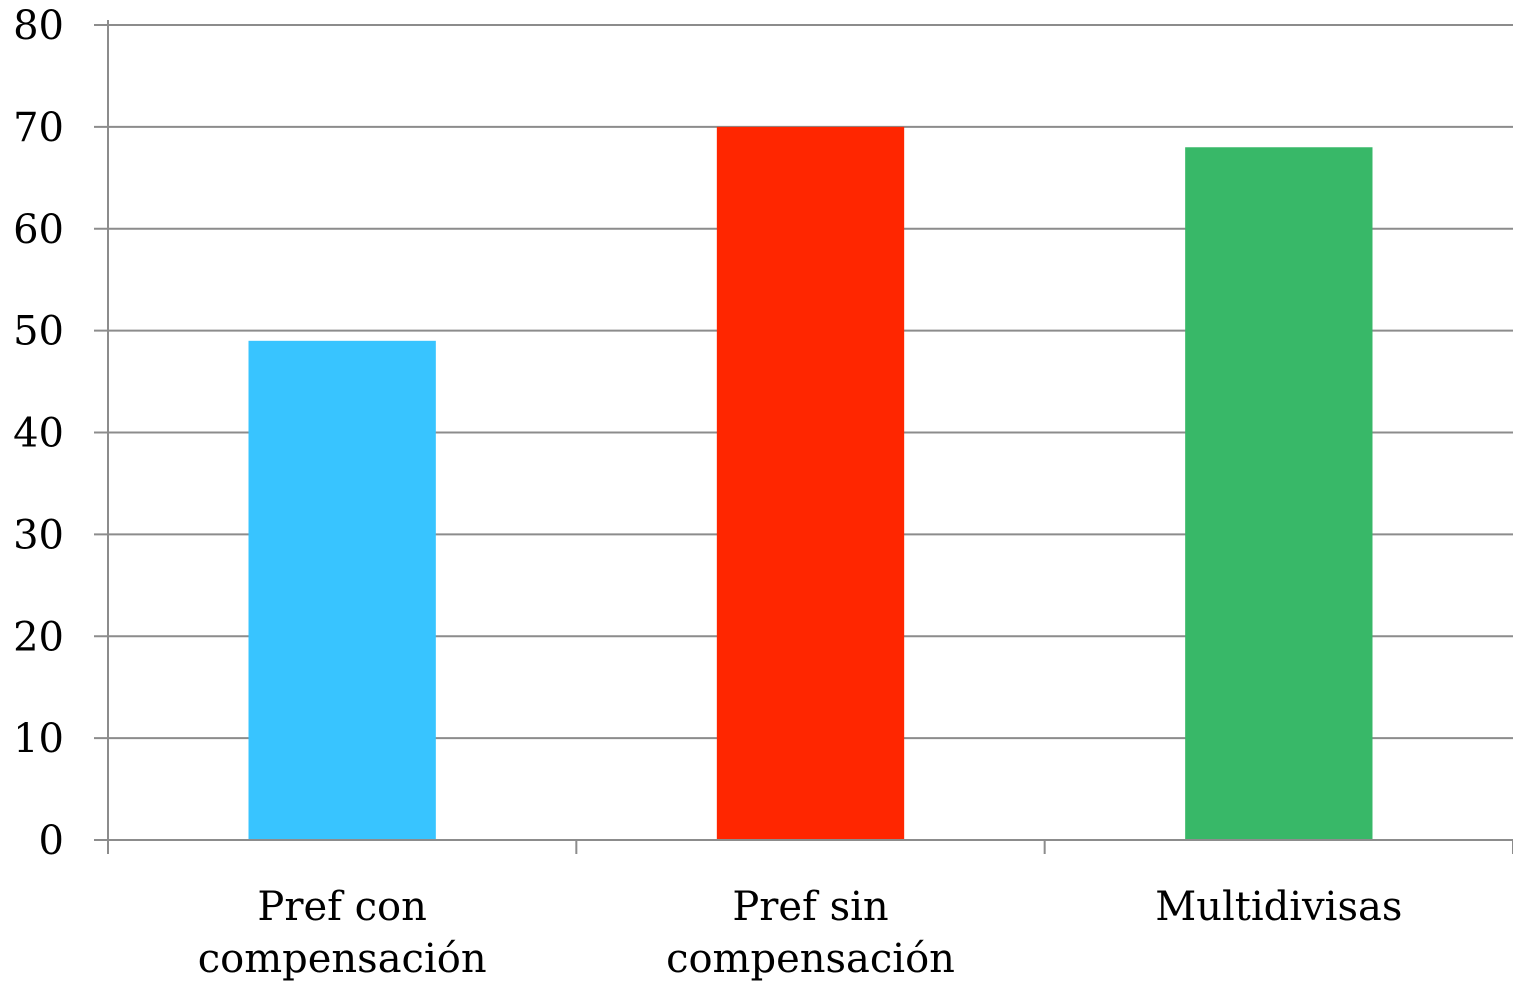 This screenshot has height=984, width=1513. What do you see at coordinates (38, 26) in the screenshot?
I see `y-tick-label: 80` at bounding box center [38, 26].